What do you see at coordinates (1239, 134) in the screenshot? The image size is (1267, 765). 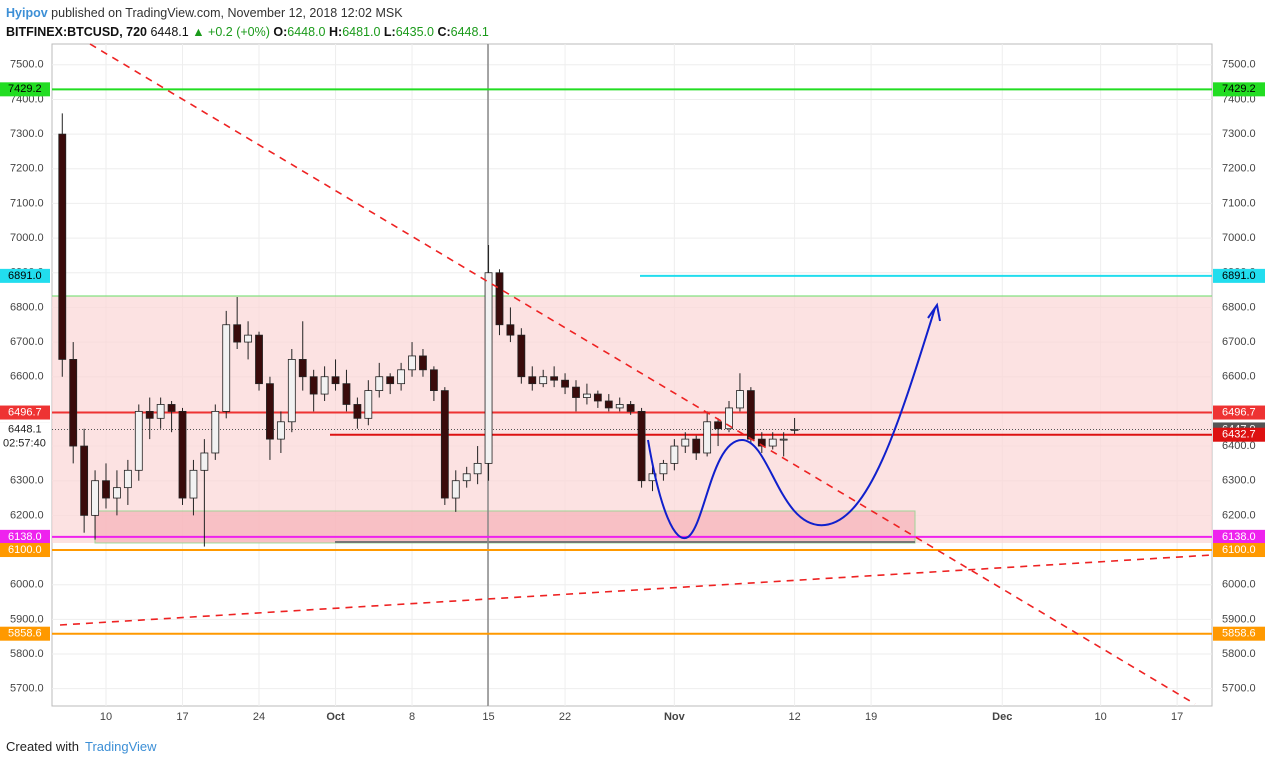 I see `y-tick-label: 7300.0` at bounding box center [1239, 134].